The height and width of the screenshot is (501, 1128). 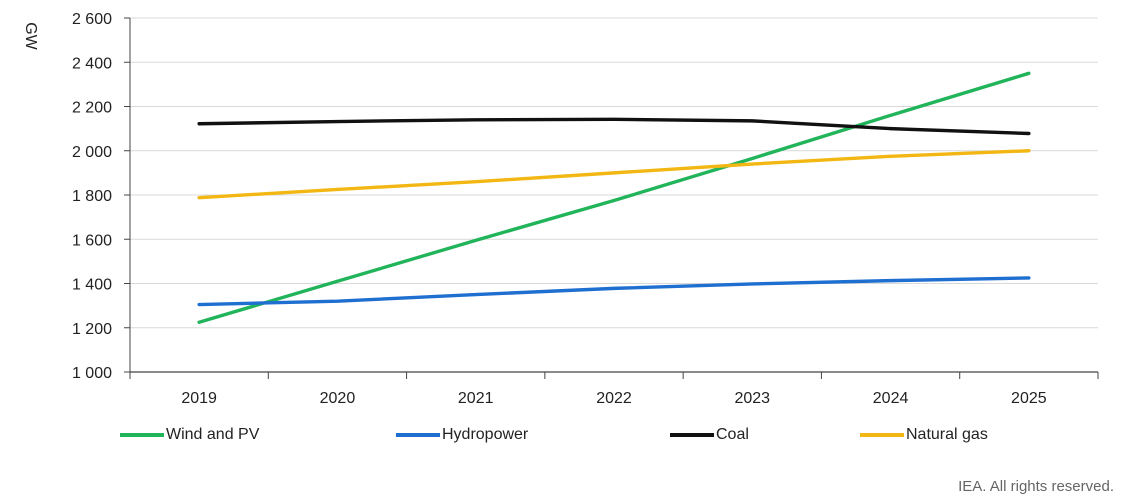 What do you see at coordinates (614, 398) in the screenshot?
I see `x-tick-label: 2022` at bounding box center [614, 398].